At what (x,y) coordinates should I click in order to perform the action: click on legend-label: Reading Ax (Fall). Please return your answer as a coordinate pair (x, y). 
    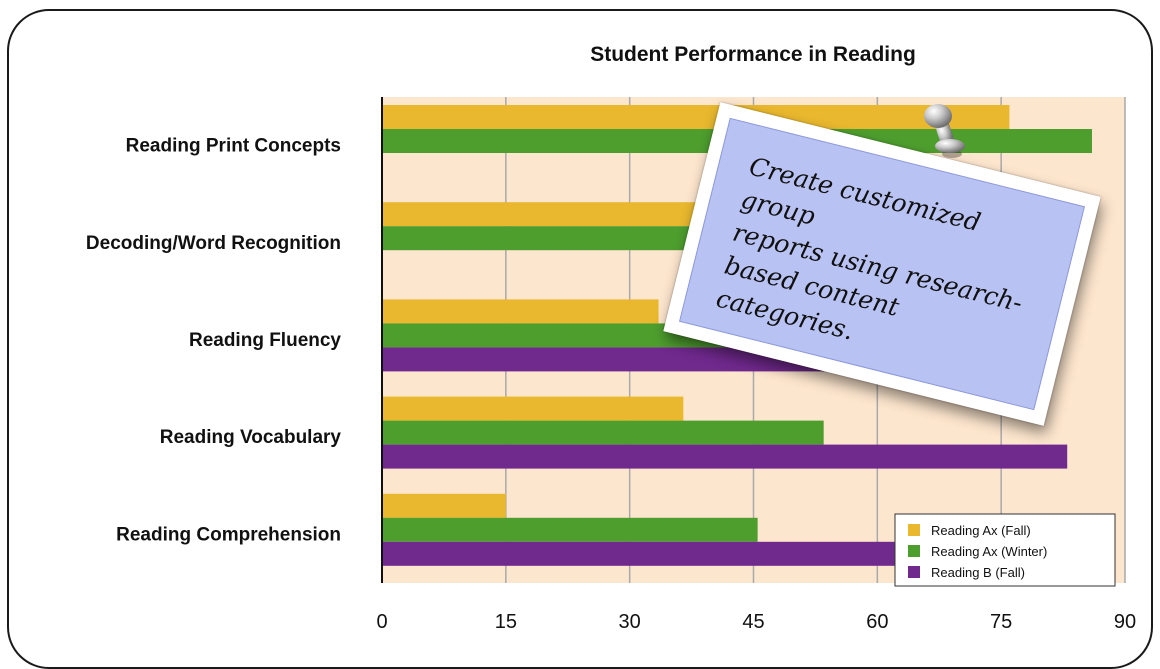
    Looking at the image, I should click on (981, 530).